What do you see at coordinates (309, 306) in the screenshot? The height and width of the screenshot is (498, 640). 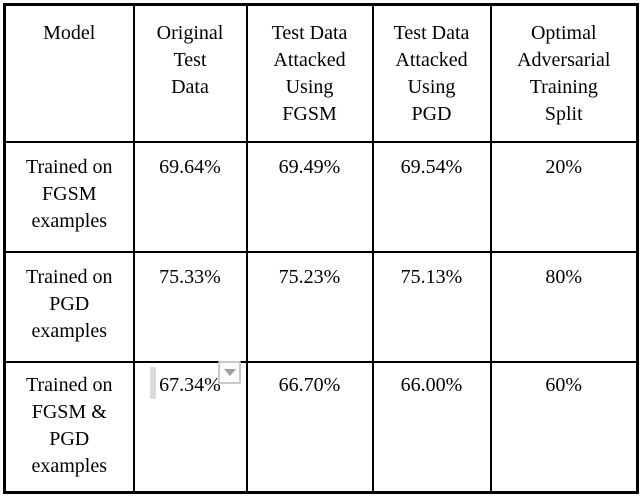 I see `cell-pgd-fgsm: 75.23%` at bounding box center [309, 306].